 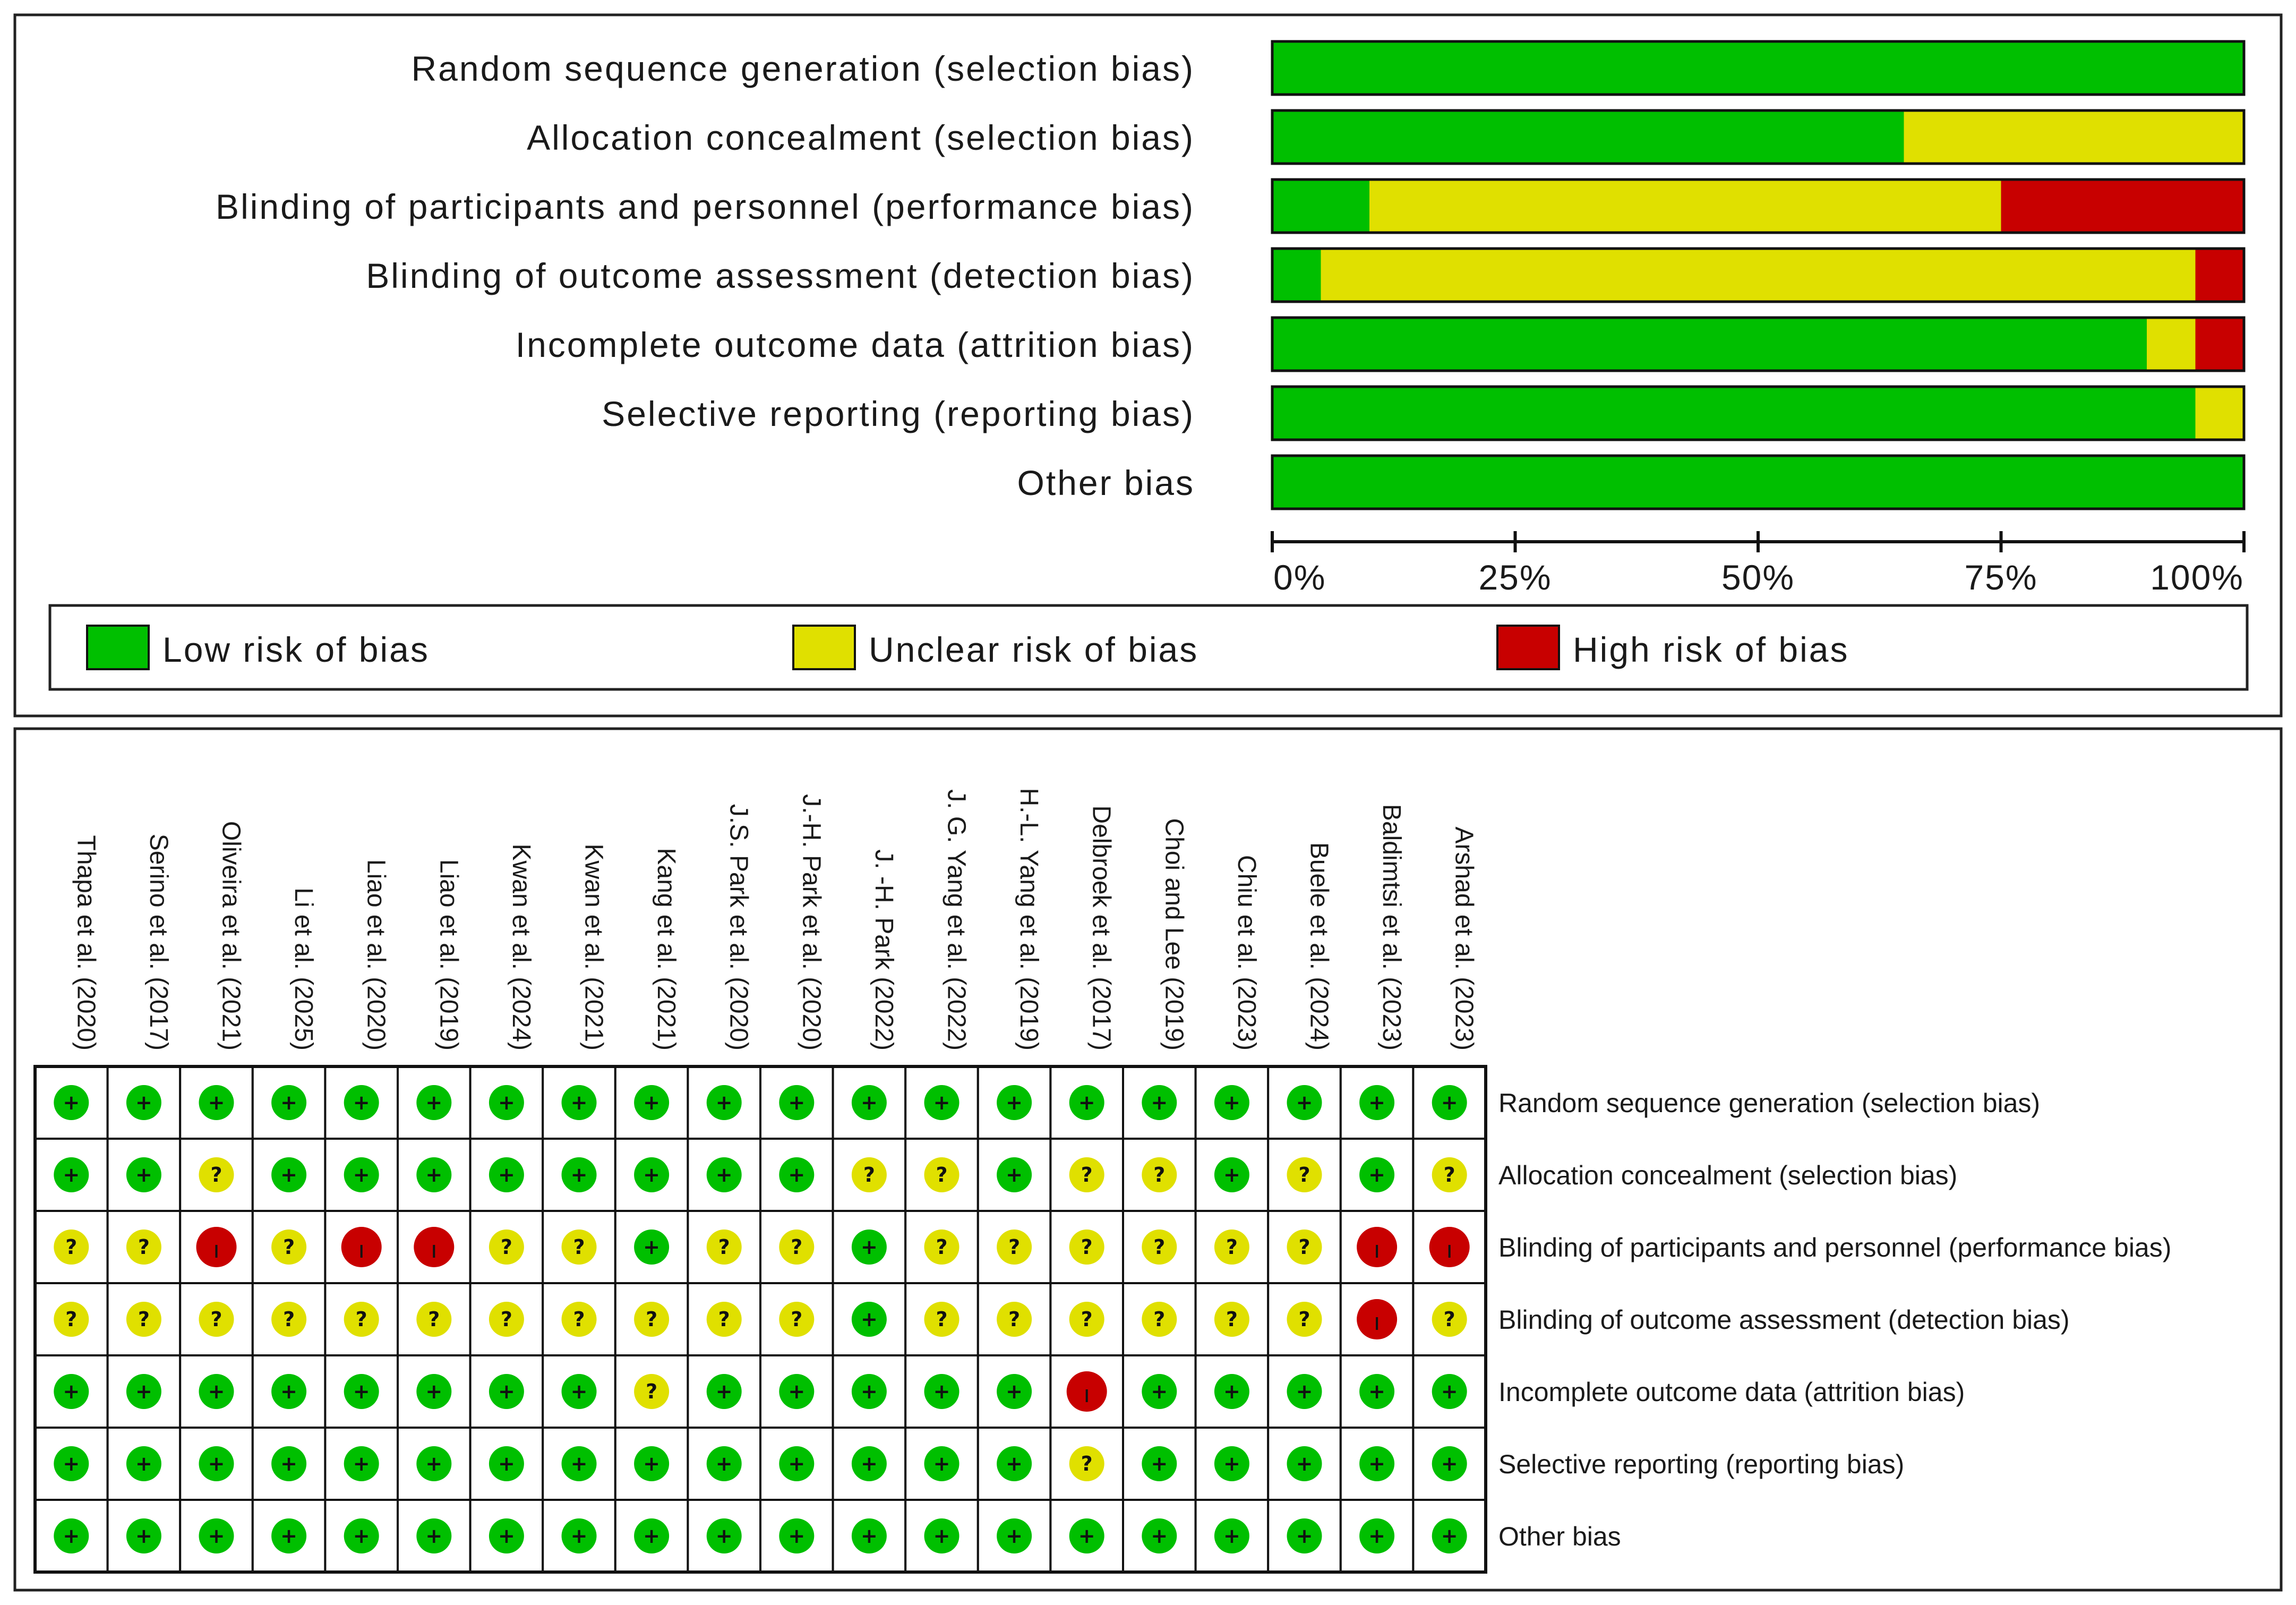 What do you see at coordinates (86, 943) in the screenshot?
I see `study-label-thapa-et-al-2020: Thapa et al. (2020)` at bounding box center [86, 943].